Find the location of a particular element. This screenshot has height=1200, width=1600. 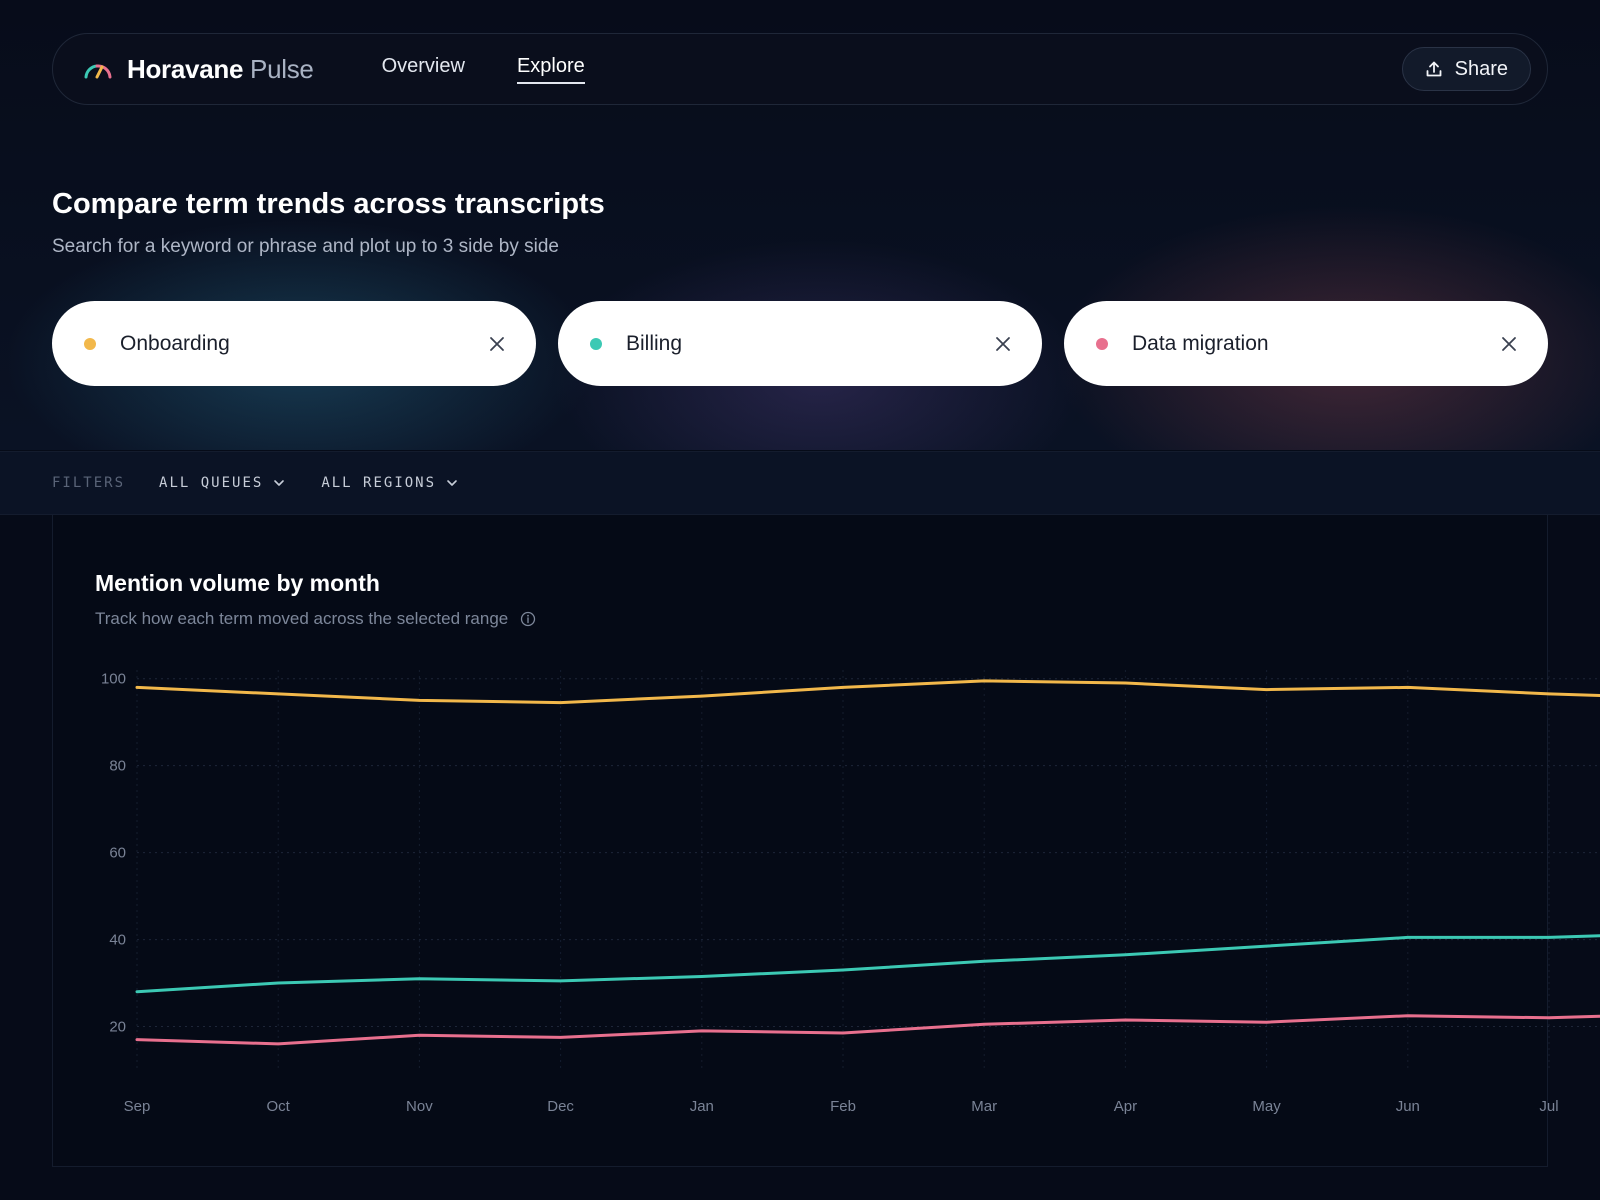

x-tick-label: Jun is located at coordinates (1408, 1106).